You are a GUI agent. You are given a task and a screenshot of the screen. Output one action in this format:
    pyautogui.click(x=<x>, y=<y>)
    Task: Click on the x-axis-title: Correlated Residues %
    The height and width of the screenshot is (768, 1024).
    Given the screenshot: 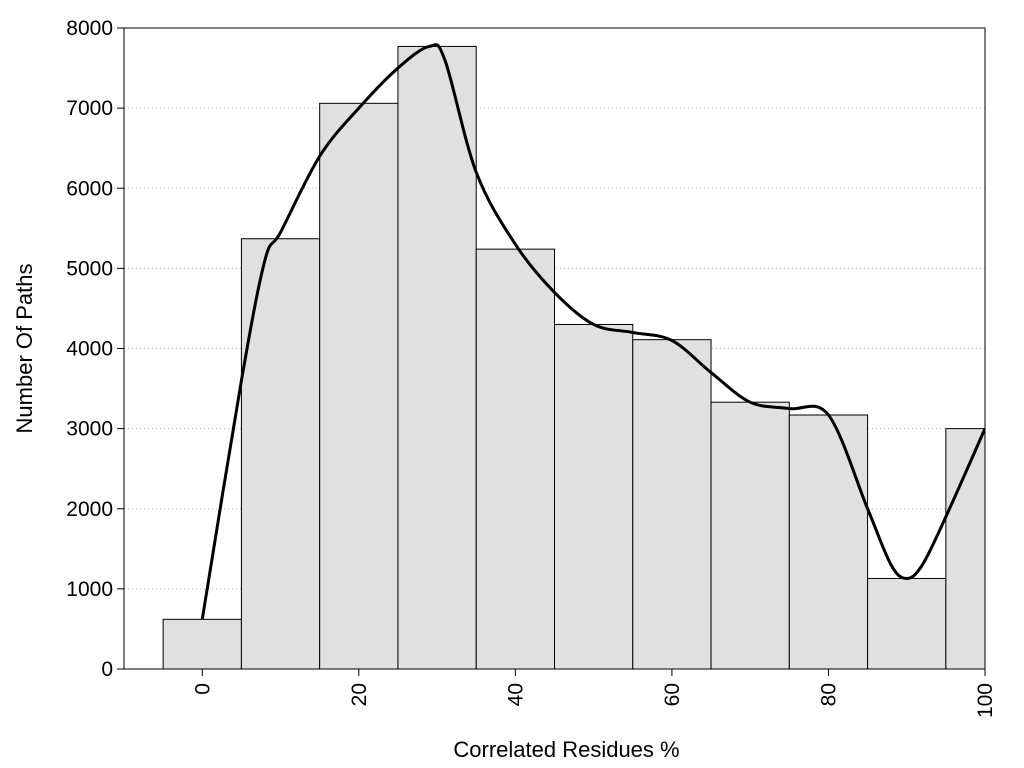 What is the action you would take?
    pyautogui.click(x=566, y=749)
    